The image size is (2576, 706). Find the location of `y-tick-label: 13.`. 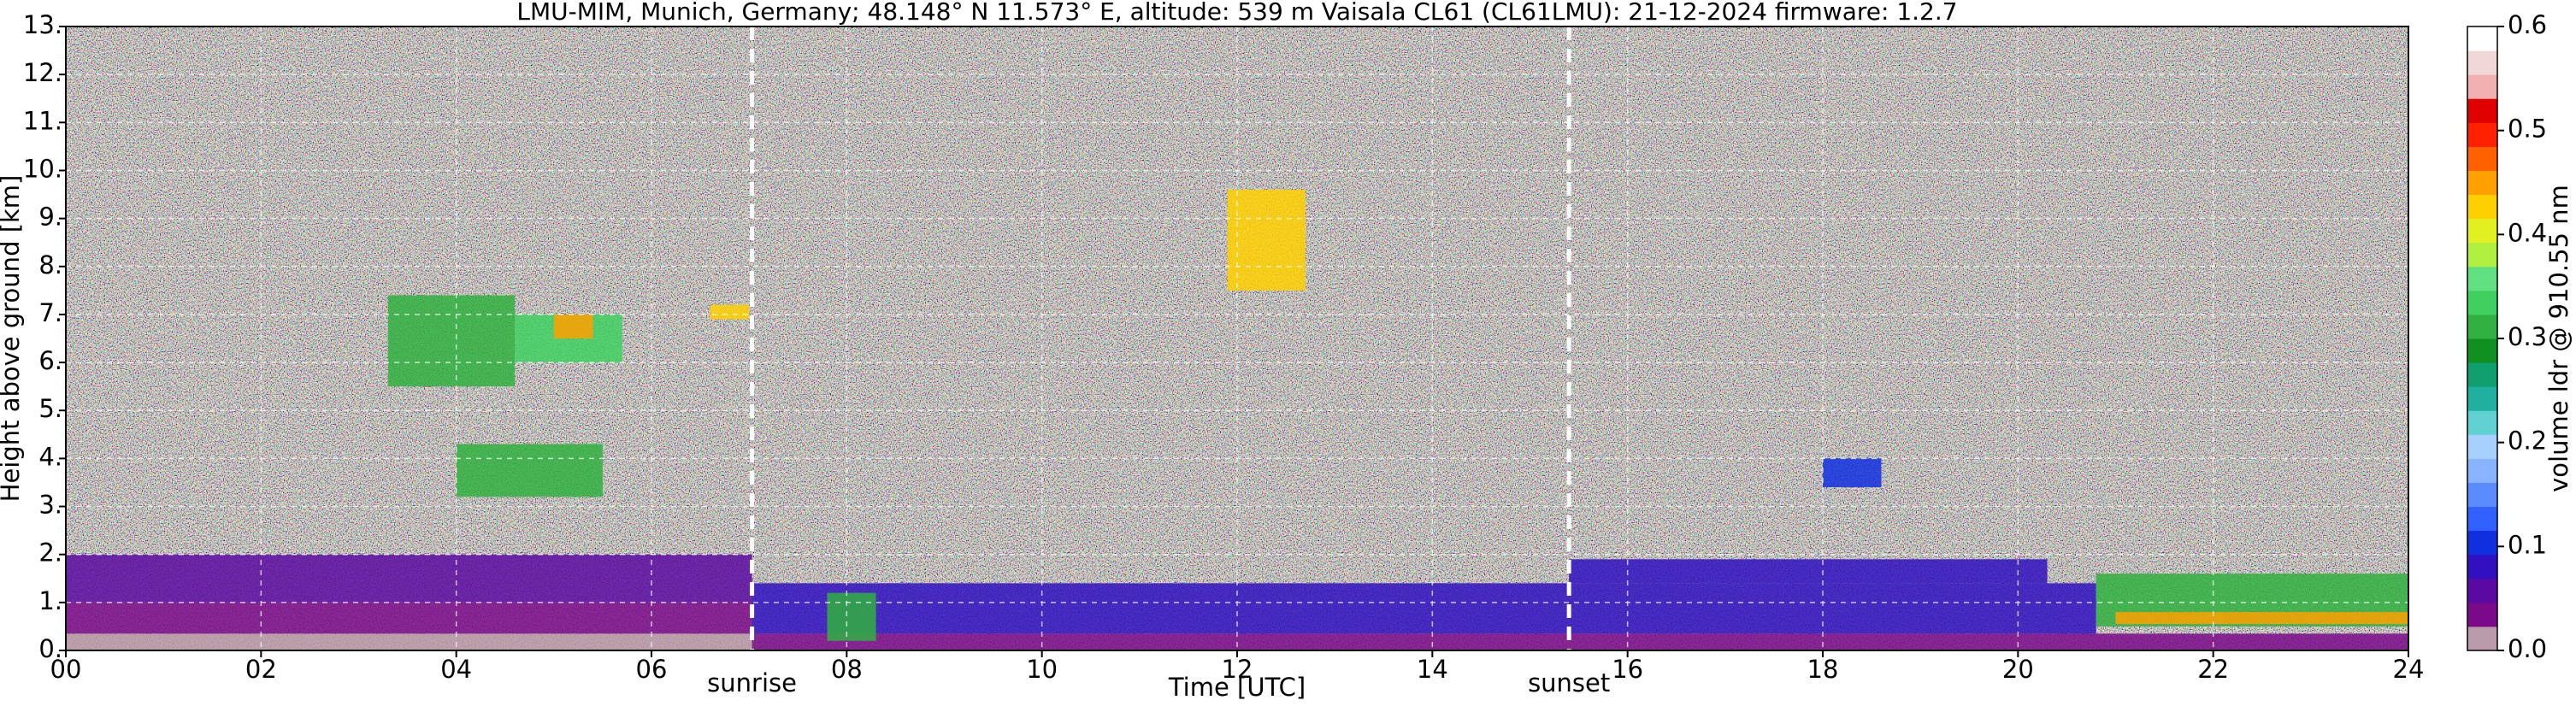

y-tick-label: 13. is located at coordinates (42, 24).